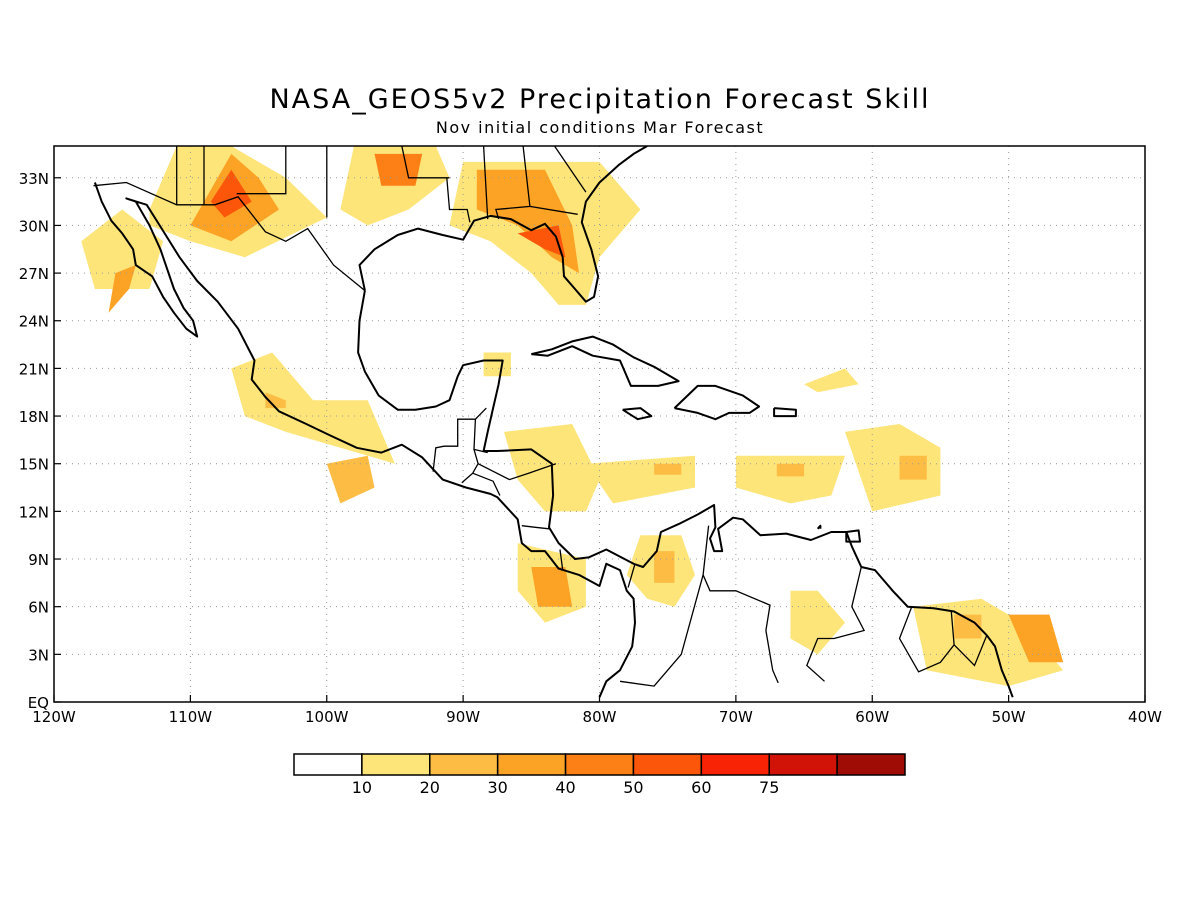  What do you see at coordinates (327, 717) in the screenshot?
I see `lon-tick-label: 100W` at bounding box center [327, 717].